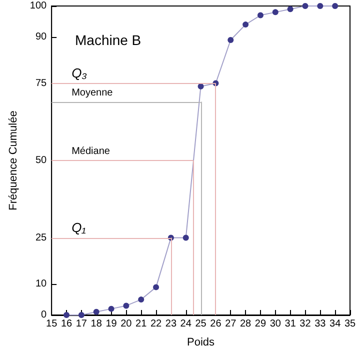 The width and height of the screenshot is (360, 353). I want to click on x-tick-label: 31, so click(290, 324).